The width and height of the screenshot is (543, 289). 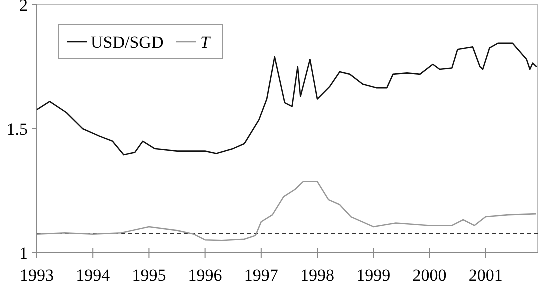 I want to click on legend-label: USD/SGD, so click(x=127, y=42).